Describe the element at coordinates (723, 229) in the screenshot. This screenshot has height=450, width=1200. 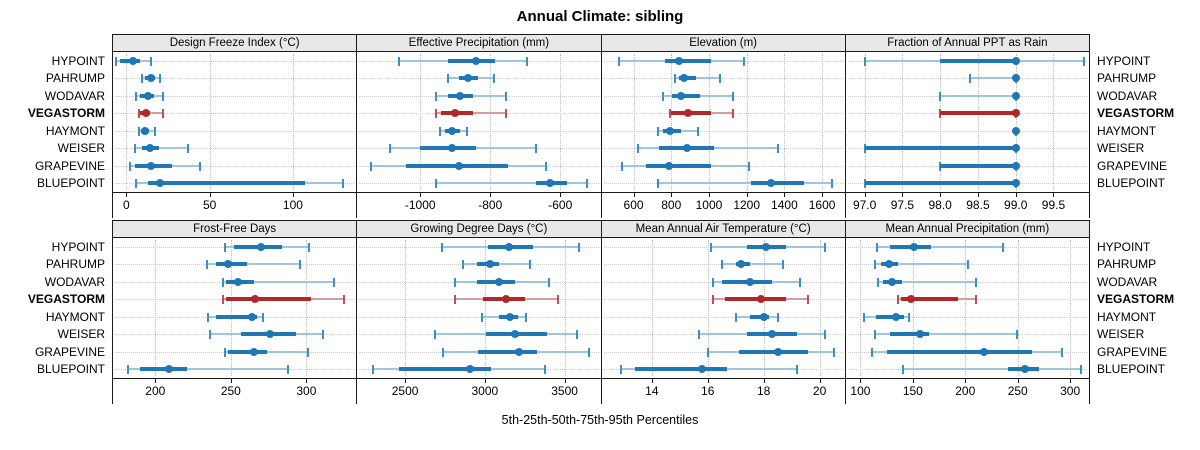
I see `panel-title: Mean Annual Air Temperature (°C)` at that location.